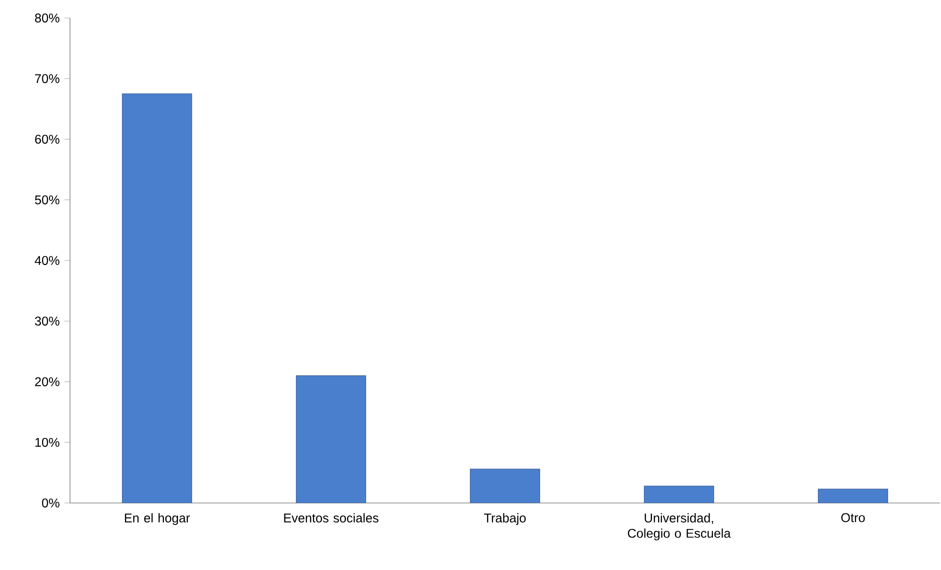 This screenshot has width=941, height=570. Describe the element at coordinates (51, 503) in the screenshot. I see `y-tick-label: 0%` at that location.